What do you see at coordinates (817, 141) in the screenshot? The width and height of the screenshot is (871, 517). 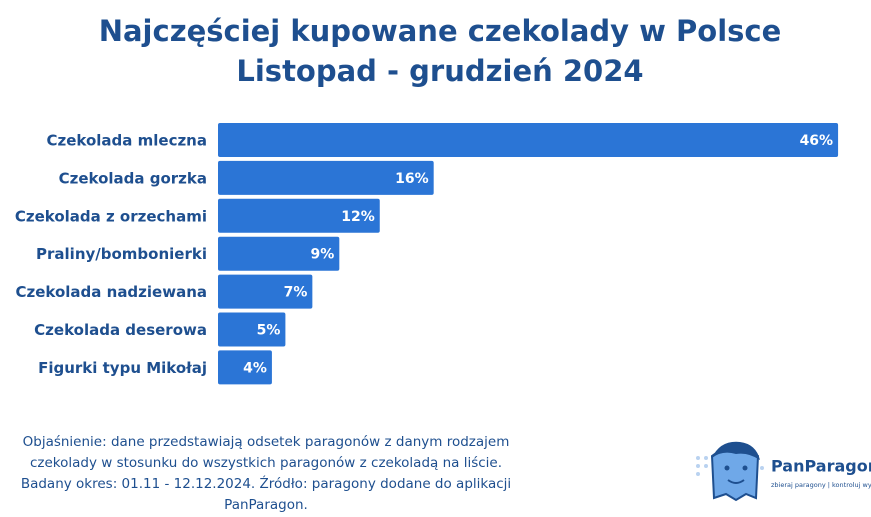 I see `value-label: 46%` at bounding box center [817, 141].